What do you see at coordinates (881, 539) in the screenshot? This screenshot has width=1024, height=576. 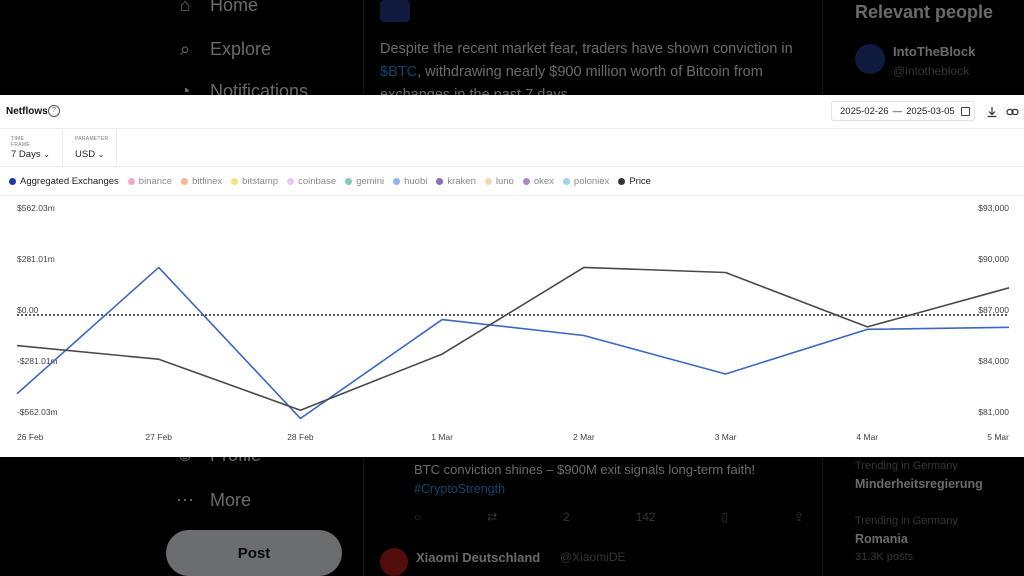 I see `trend-2-name: Romania` at bounding box center [881, 539].